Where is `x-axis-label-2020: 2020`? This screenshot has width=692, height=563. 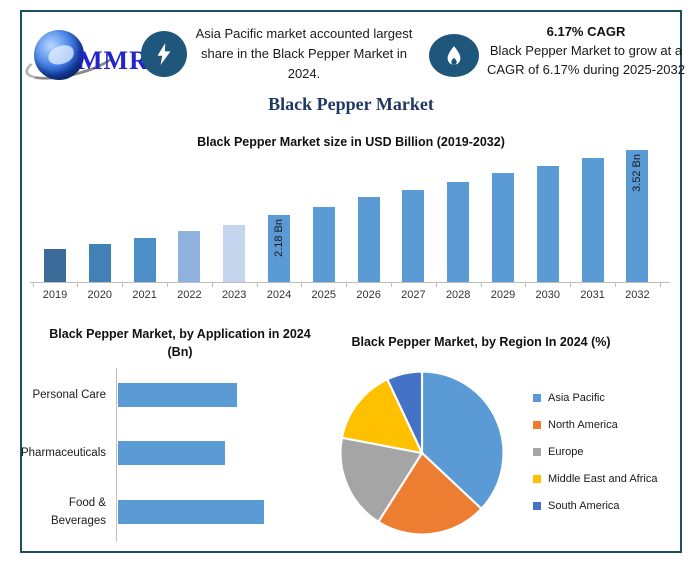 x-axis-label-2020: 2020 is located at coordinates (100, 295).